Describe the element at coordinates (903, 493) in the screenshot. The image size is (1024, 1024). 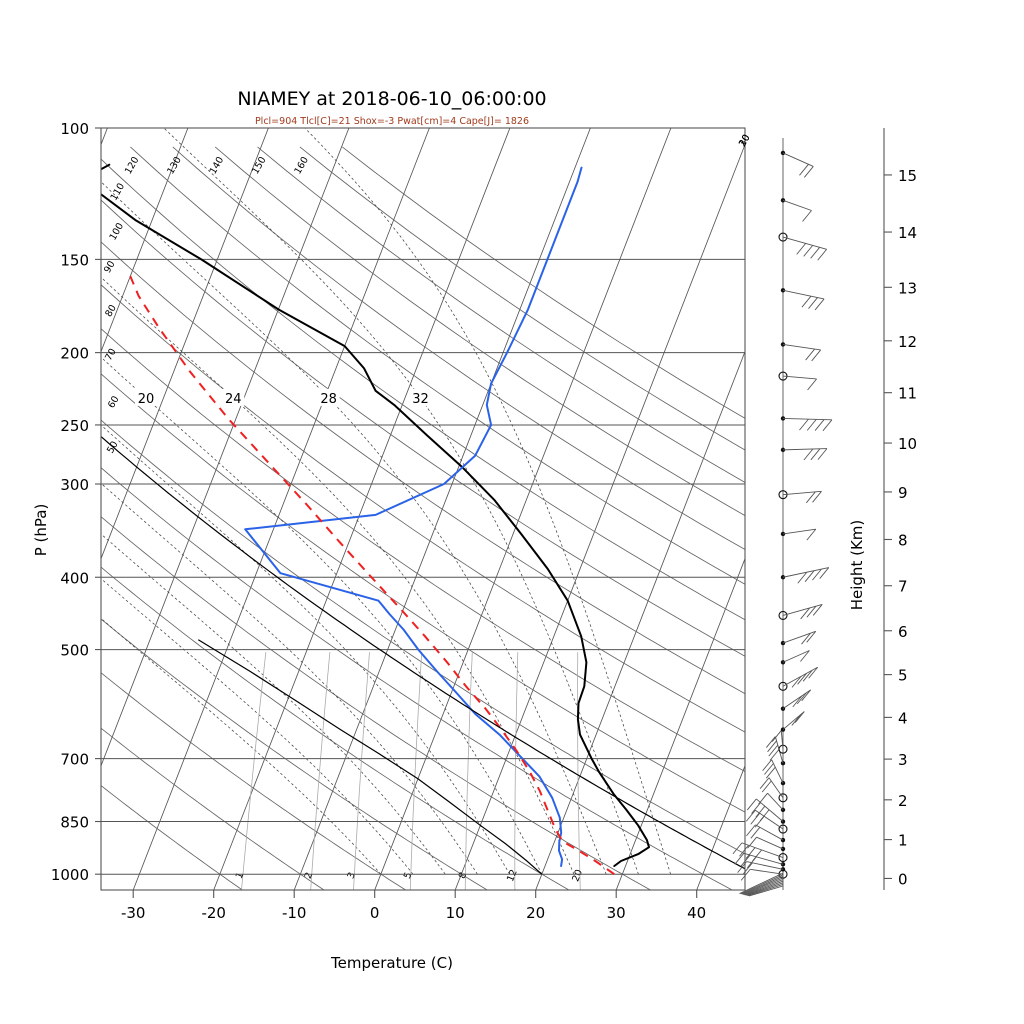
I see `height-tick-label: 9` at that location.